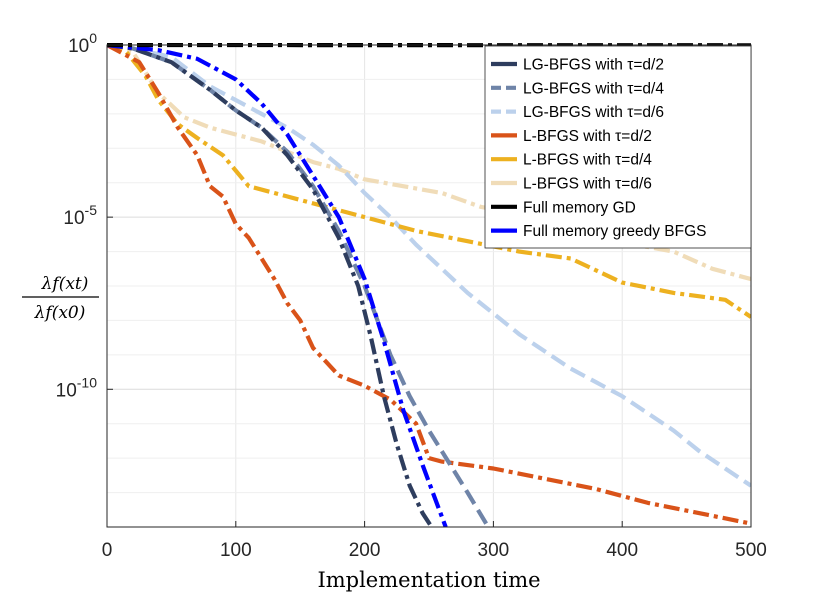  I want to click on legend-entry: Full memory GD, so click(579, 207).